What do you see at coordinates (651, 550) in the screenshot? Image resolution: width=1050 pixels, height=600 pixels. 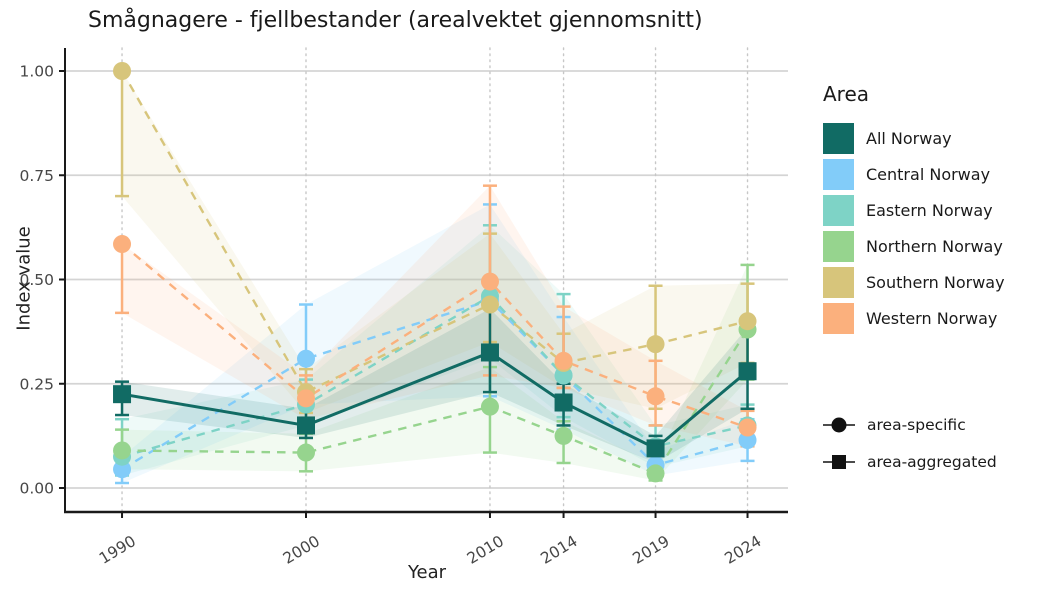 I see `svg-text: 2019` at bounding box center [651, 550].